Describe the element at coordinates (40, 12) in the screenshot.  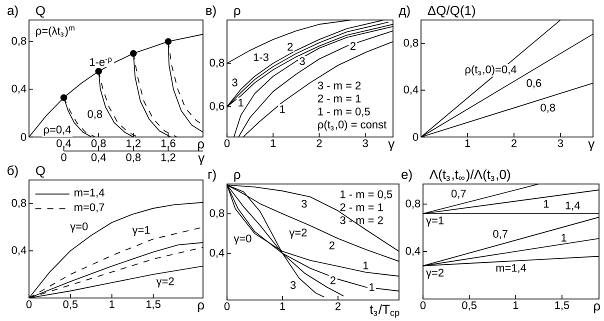
I see `y-axis-title: Q` at that location.